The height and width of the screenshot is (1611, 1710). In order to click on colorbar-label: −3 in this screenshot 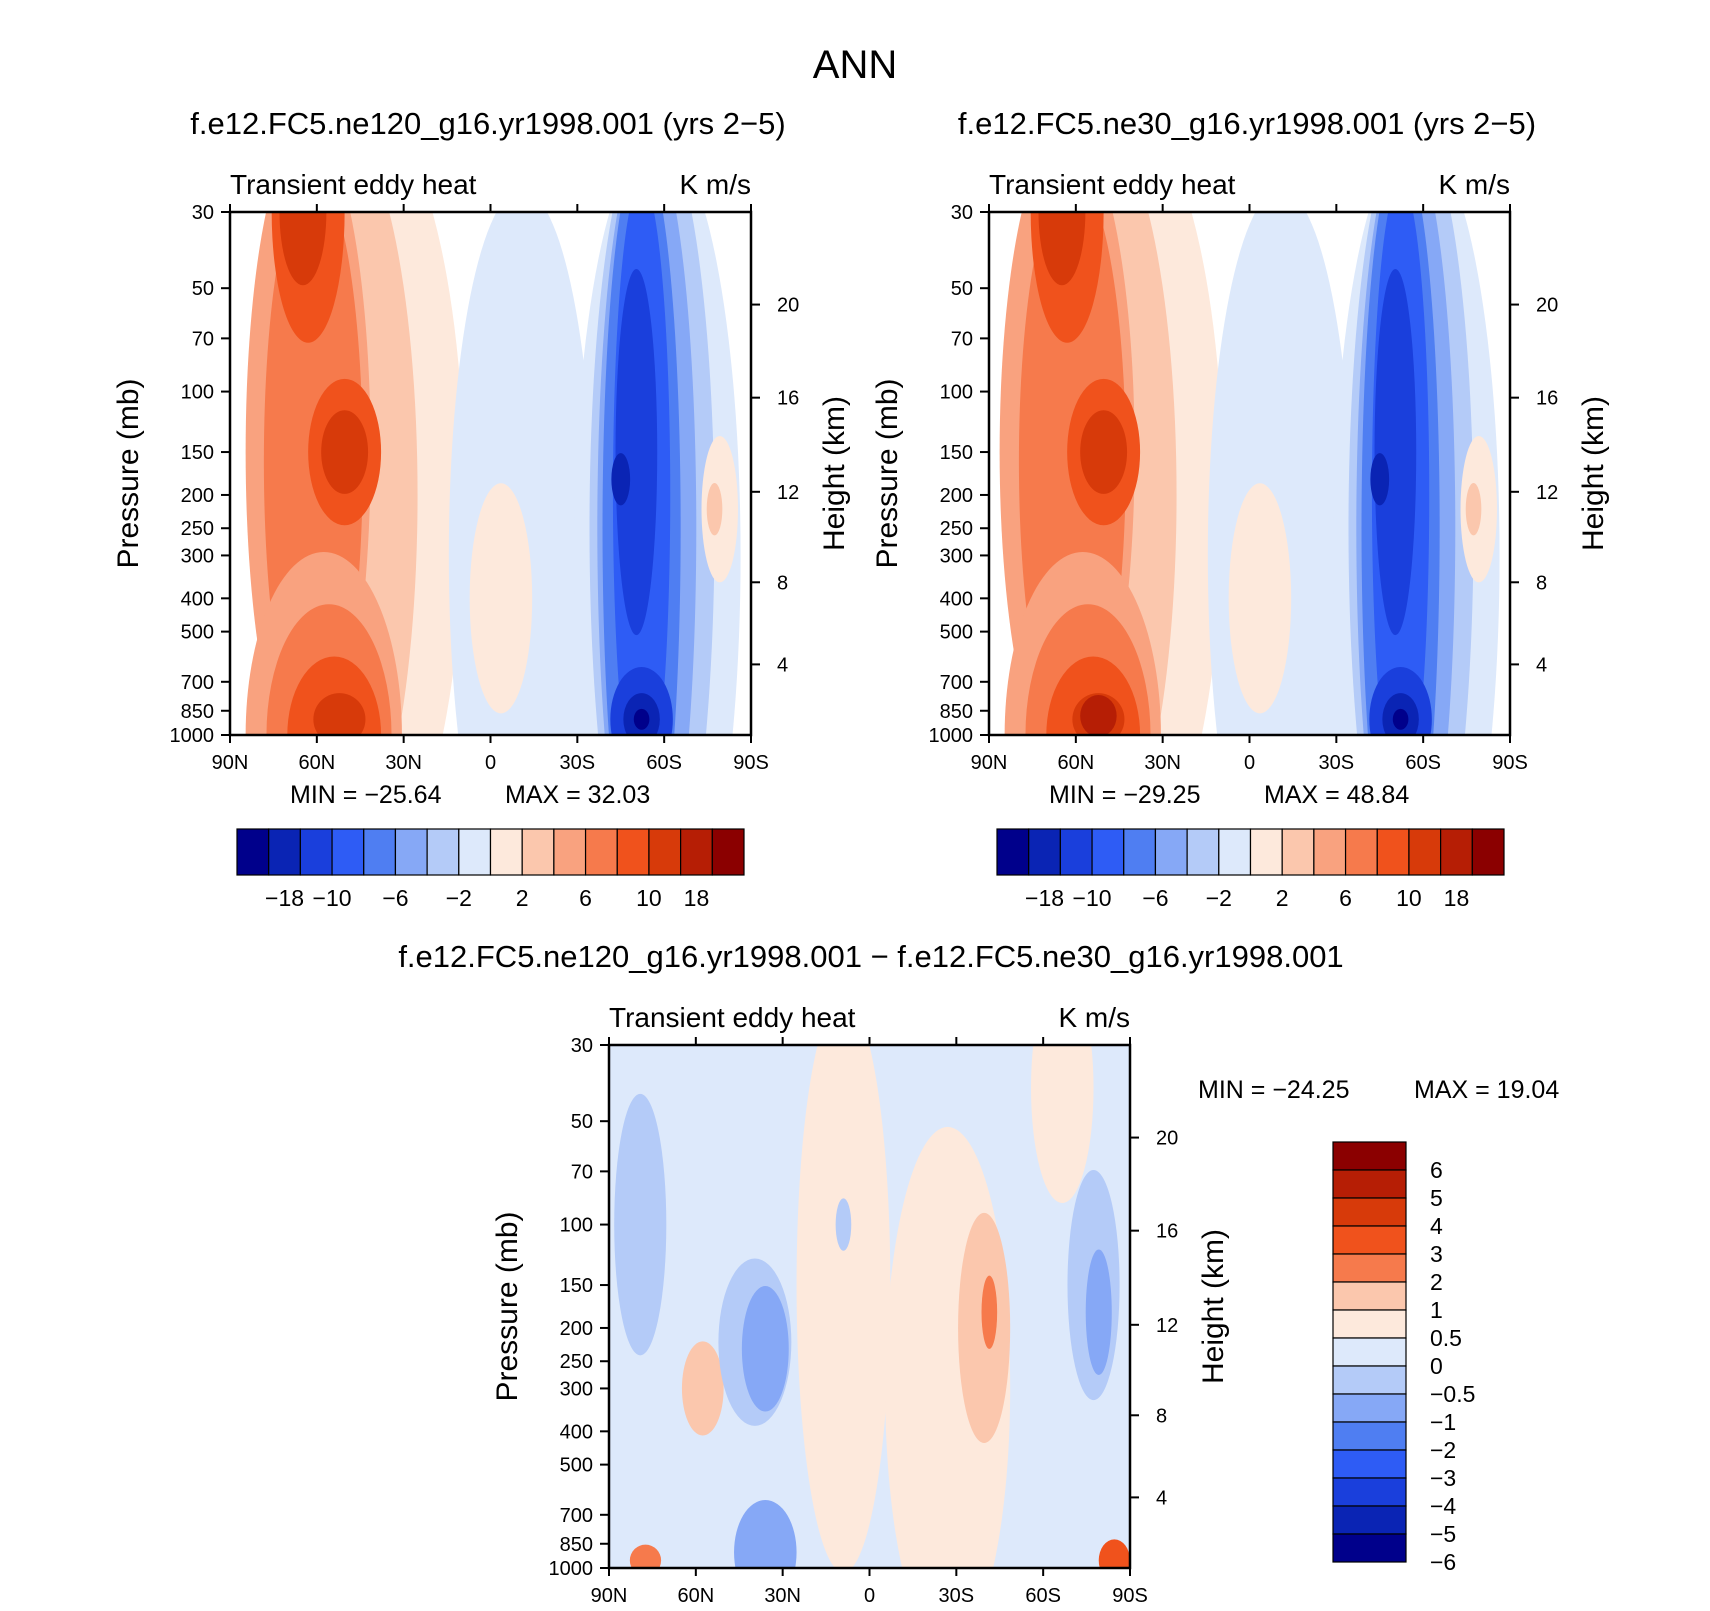, I will do `click(1443, 1478)`.